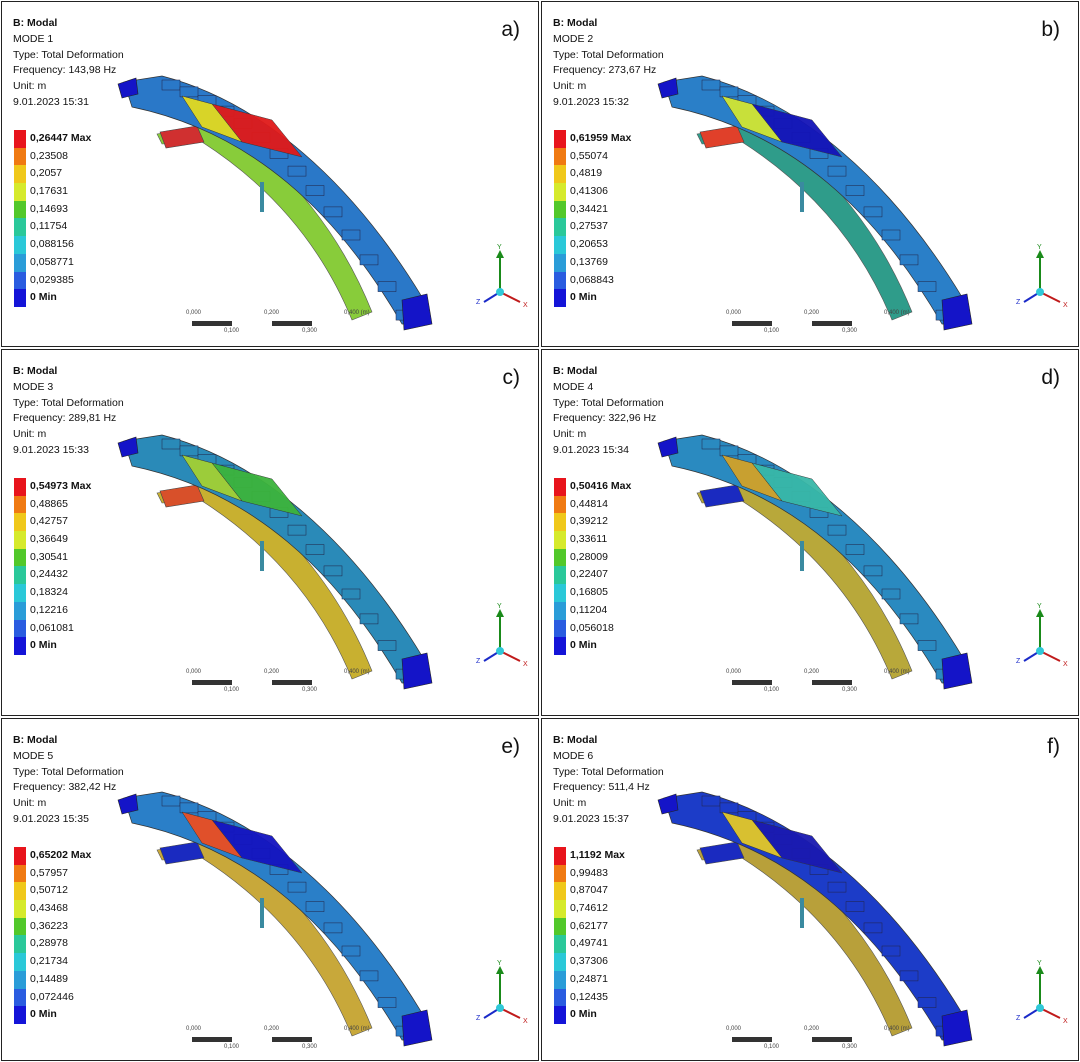  What do you see at coordinates (49, 155) in the screenshot?
I see `legend-value: 0,23508` at bounding box center [49, 155].